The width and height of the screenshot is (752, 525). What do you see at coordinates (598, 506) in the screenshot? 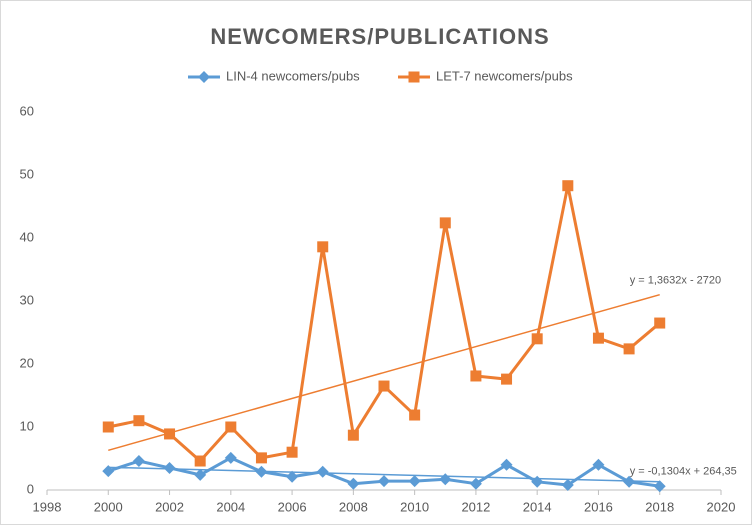
I see `x-tick-label: 2016` at bounding box center [598, 506].